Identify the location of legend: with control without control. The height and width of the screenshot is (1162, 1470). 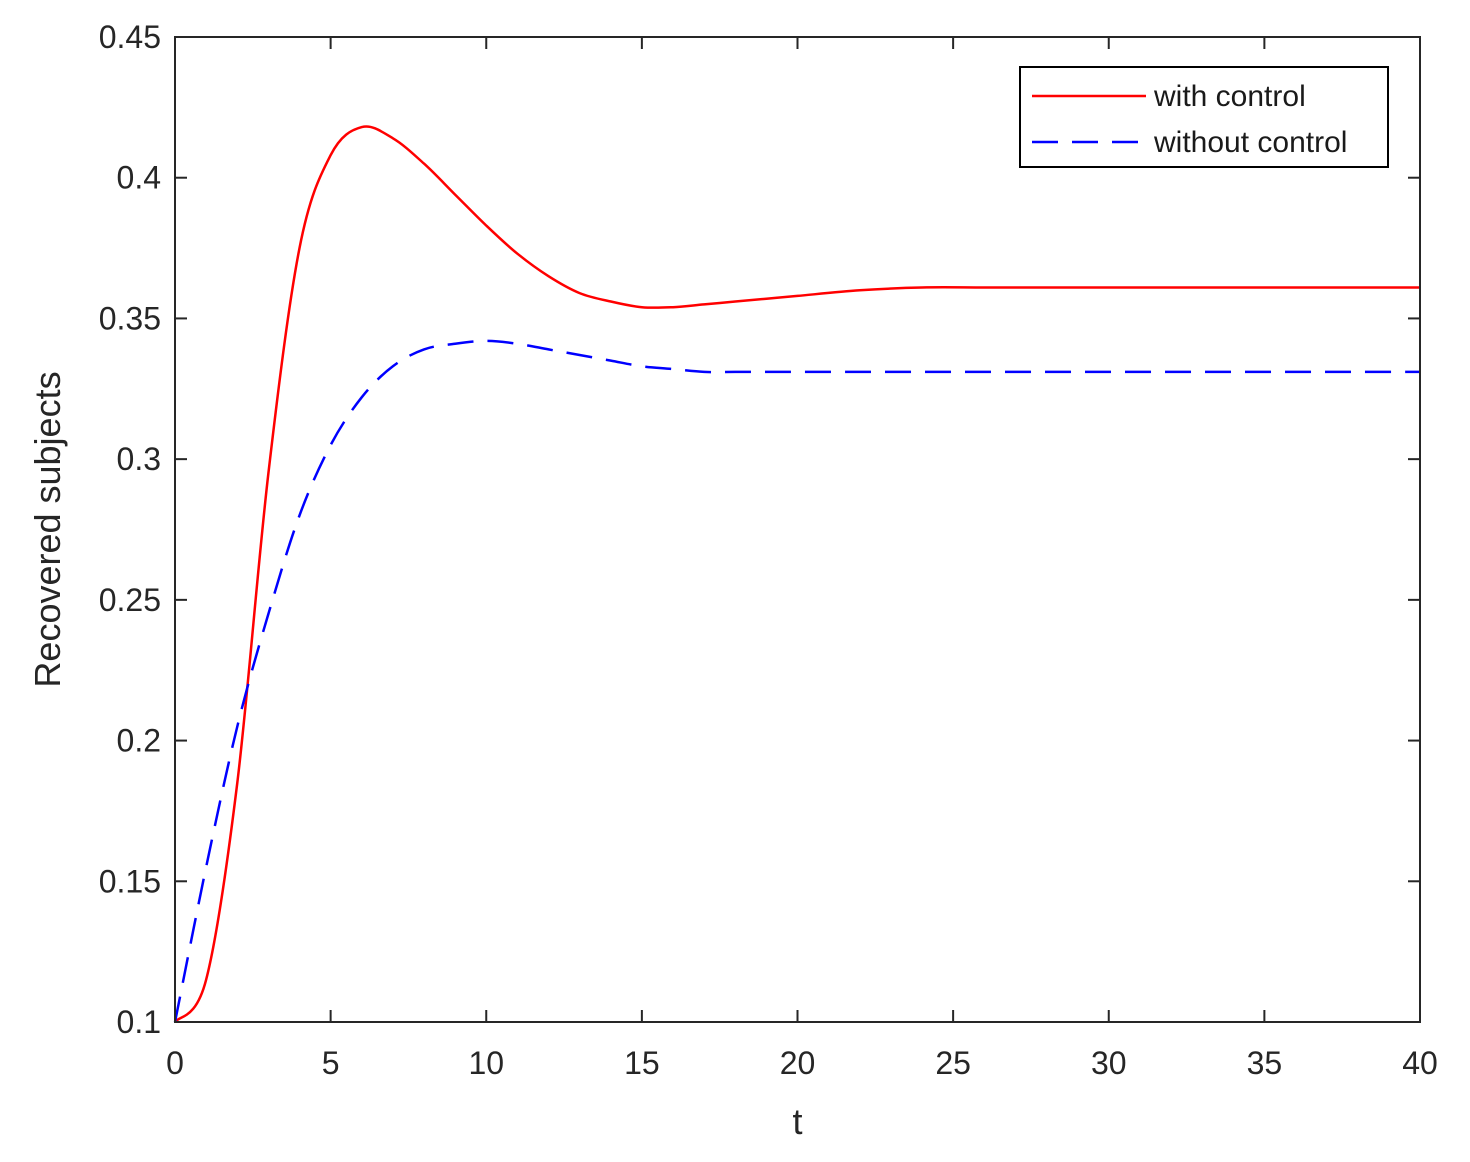
(1204, 117).